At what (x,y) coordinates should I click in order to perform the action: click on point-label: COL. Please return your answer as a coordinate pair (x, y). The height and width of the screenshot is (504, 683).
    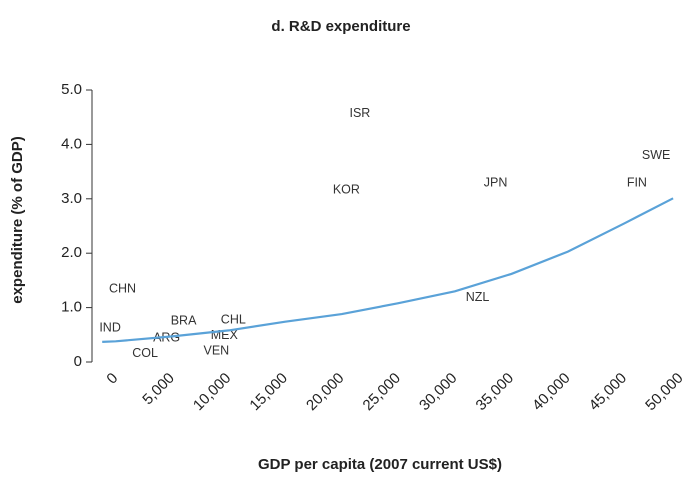
    Looking at the image, I should click on (145, 353).